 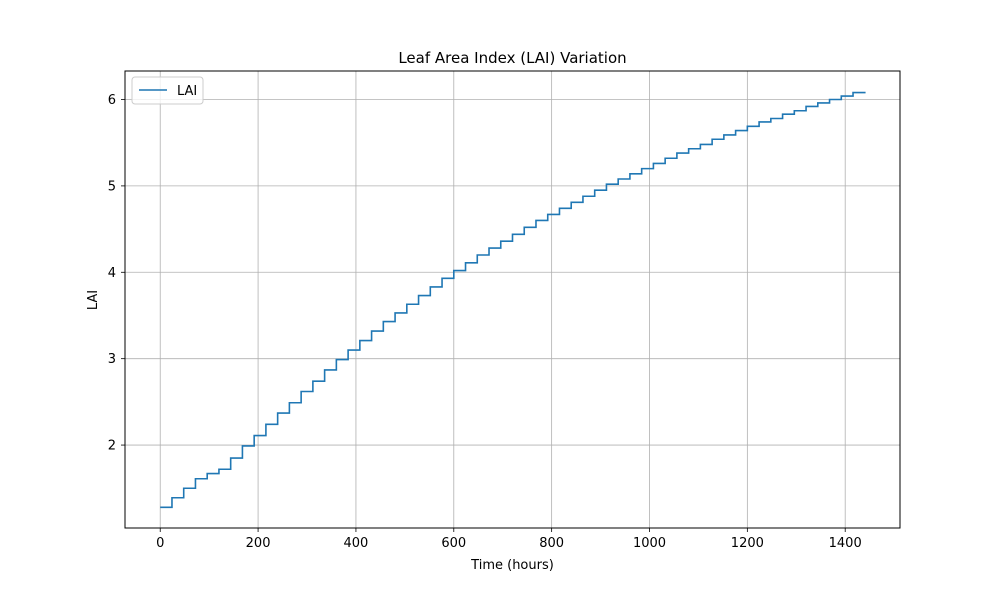 What do you see at coordinates (112, 186) in the screenshot?
I see `y-tick-label: 5` at bounding box center [112, 186].